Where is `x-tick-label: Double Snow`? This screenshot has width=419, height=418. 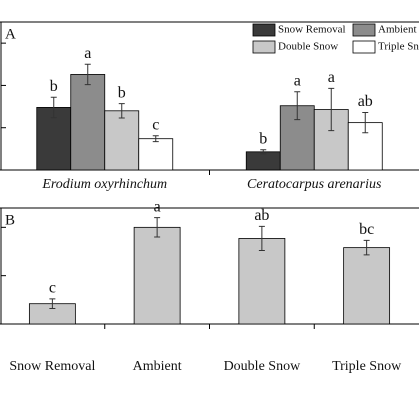 x-tick-label: Double Snow is located at coordinates (263, 366).